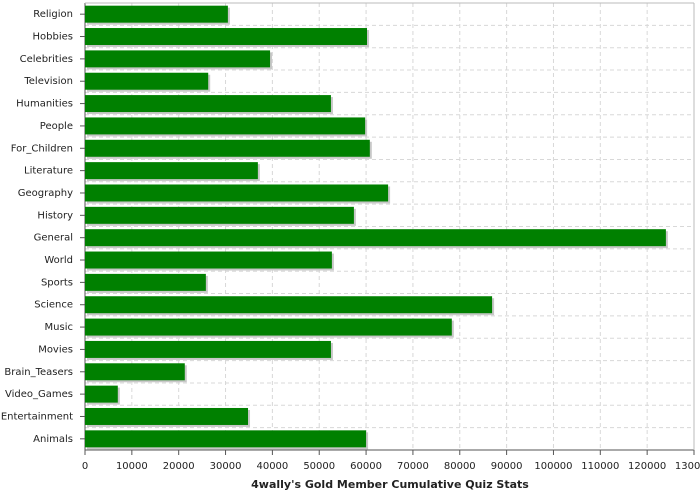 The height and width of the screenshot is (500, 700). Describe the element at coordinates (53, 238) in the screenshot. I see `y-tick-label: General` at that location.